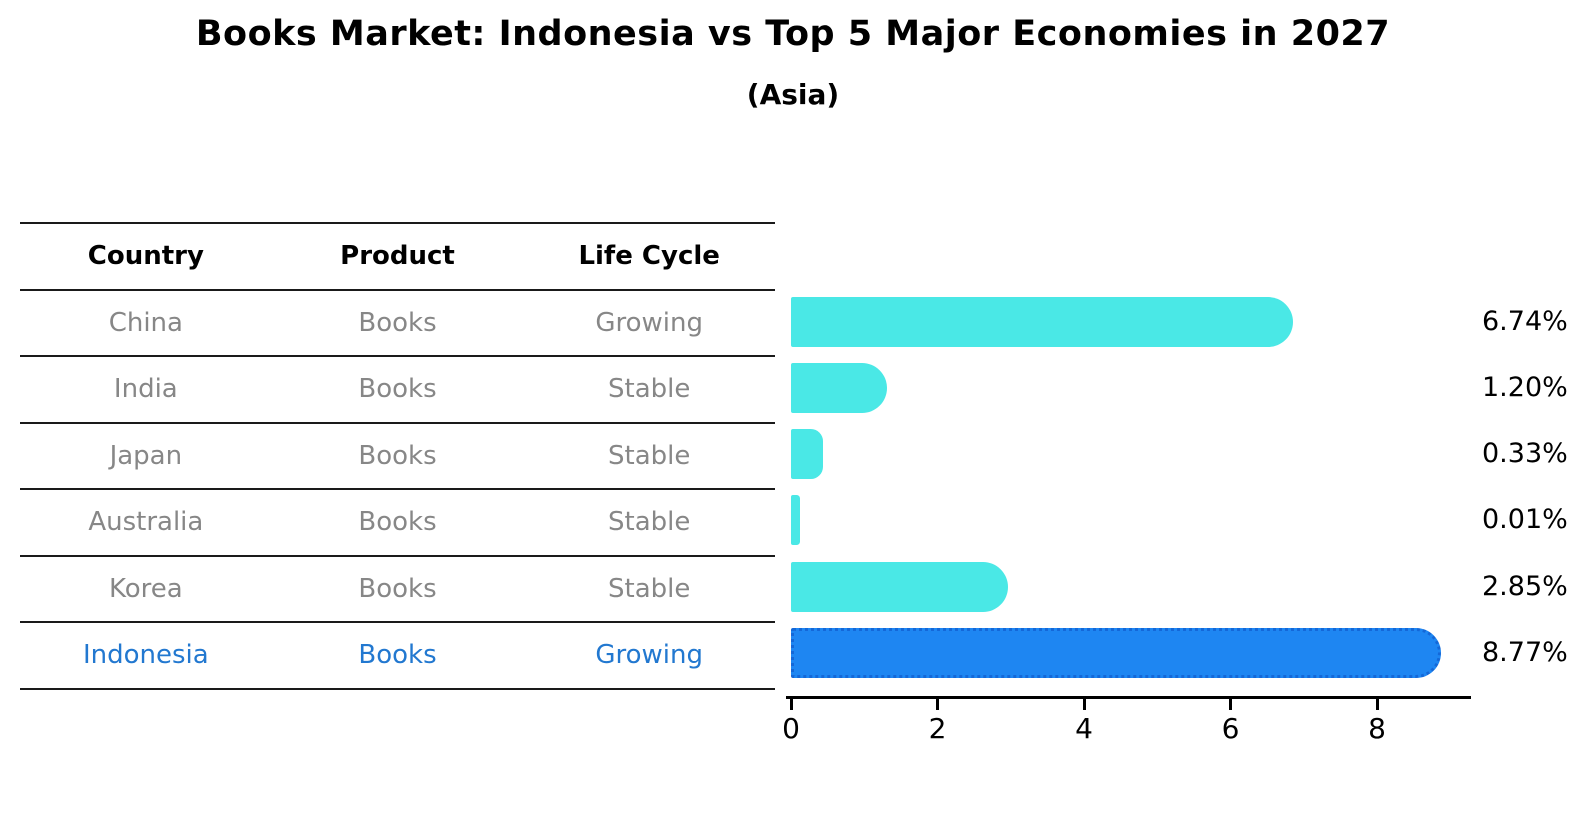 This screenshot has height=823, width=1586. What do you see at coordinates (807, 454) in the screenshot?
I see `bar-japan` at bounding box center [807, 454].